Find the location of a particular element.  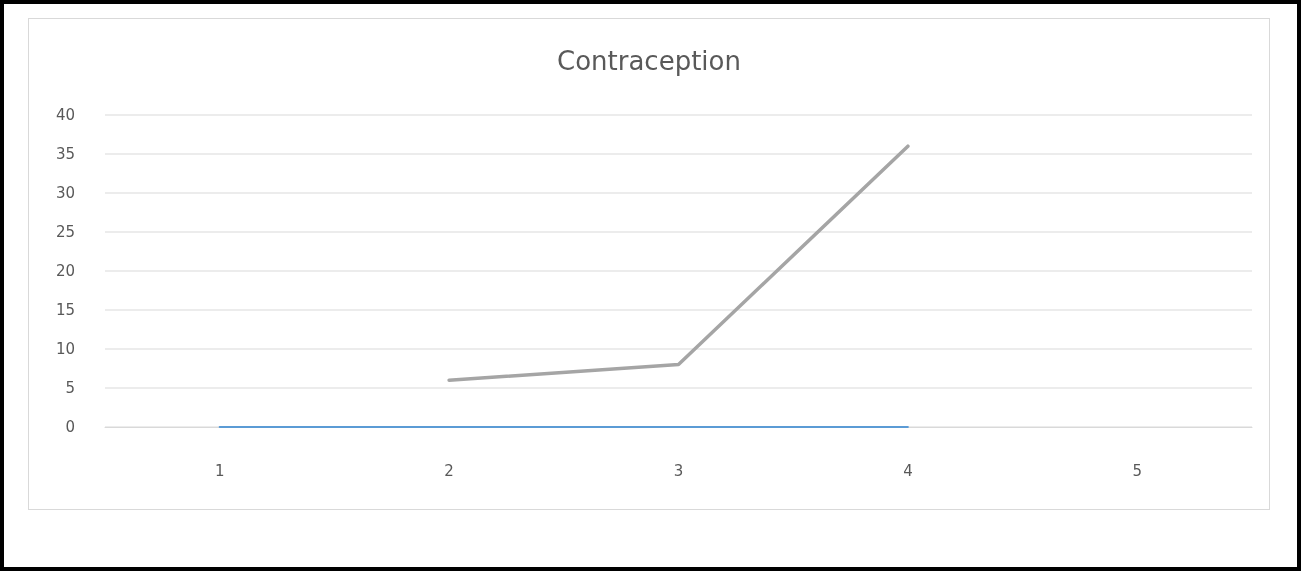

x-tick-label: 3 is located at coordinates (678, 470).